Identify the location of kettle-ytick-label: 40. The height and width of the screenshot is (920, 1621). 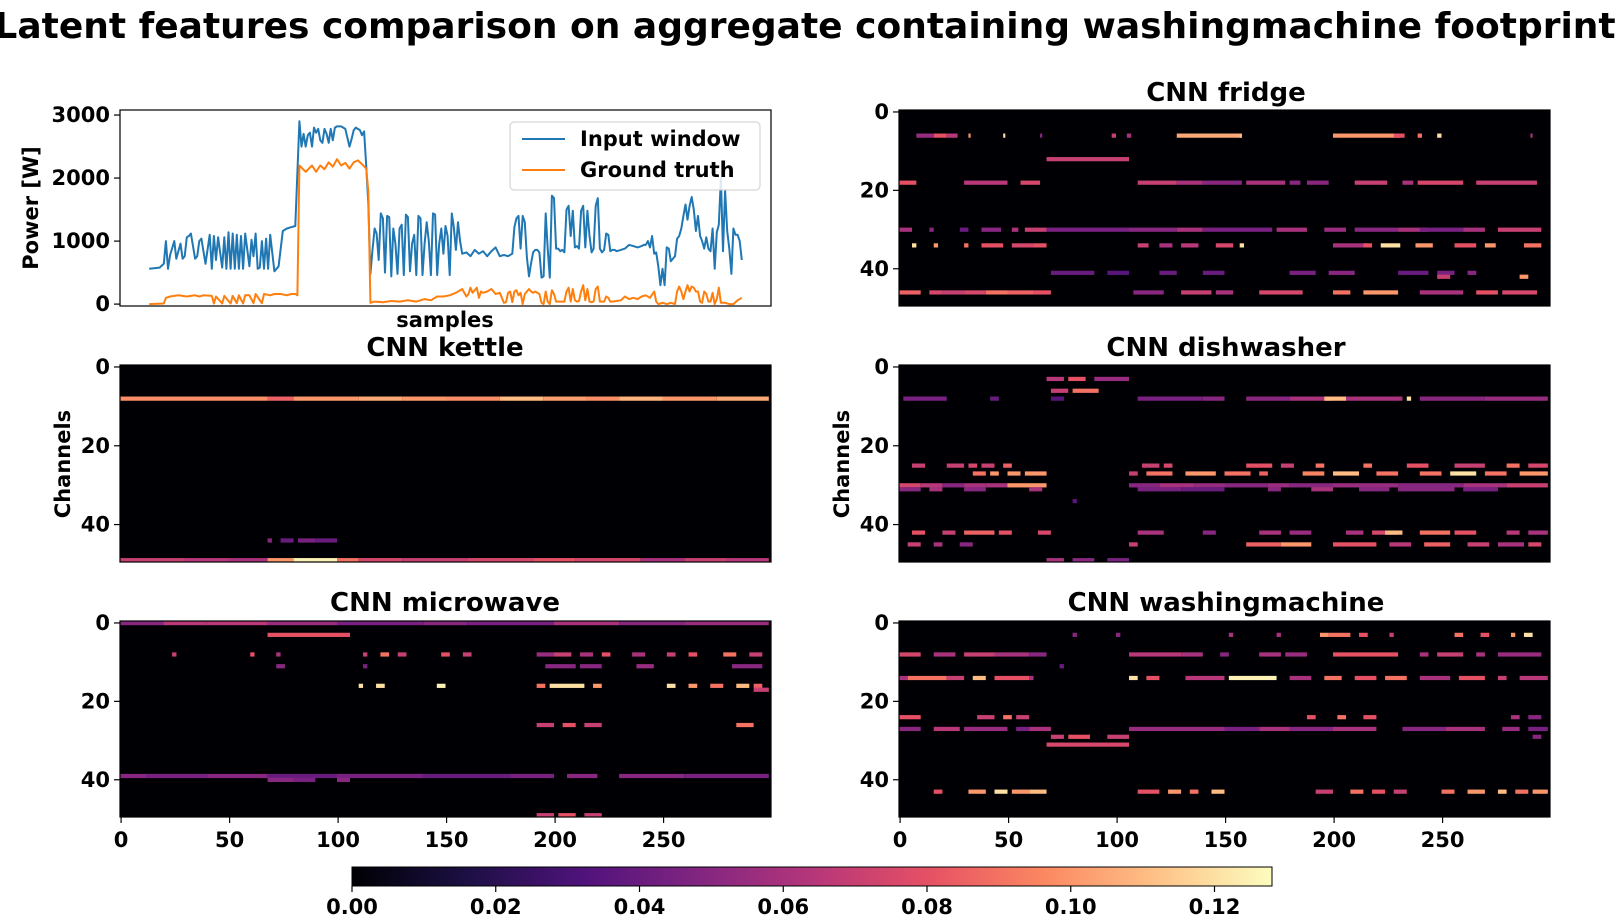
(95, 525).